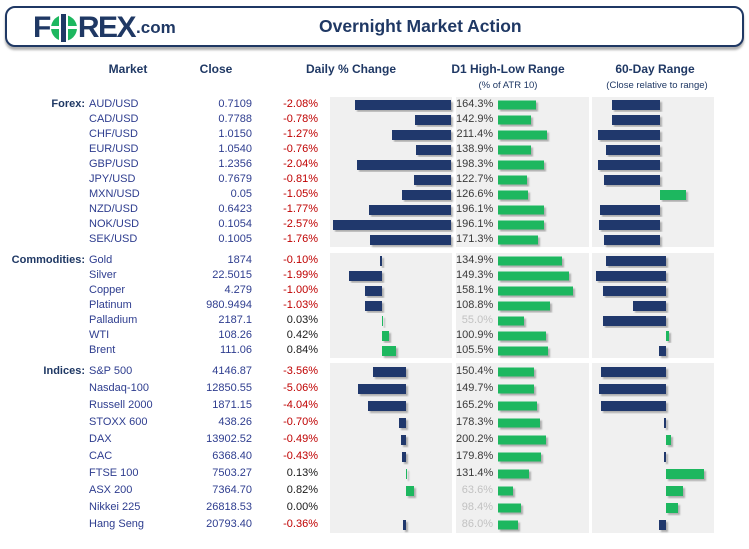 Image resolution: width=749 pixels, height=549 pixels. Describe the element at coordinates (42, 27) in the screenshot. I see `logo-letter-f: F` at that location.